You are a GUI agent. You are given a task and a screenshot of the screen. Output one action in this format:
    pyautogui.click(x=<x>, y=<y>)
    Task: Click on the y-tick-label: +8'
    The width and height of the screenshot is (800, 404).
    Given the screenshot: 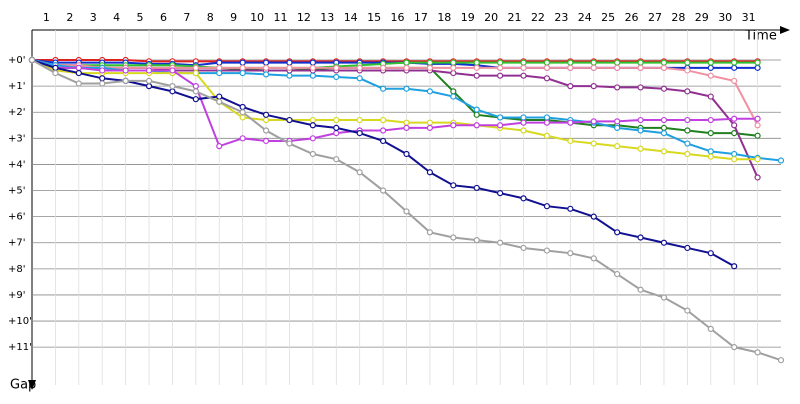 What is the action you would take?
    pyautogui.click(x=17, y=269)
    